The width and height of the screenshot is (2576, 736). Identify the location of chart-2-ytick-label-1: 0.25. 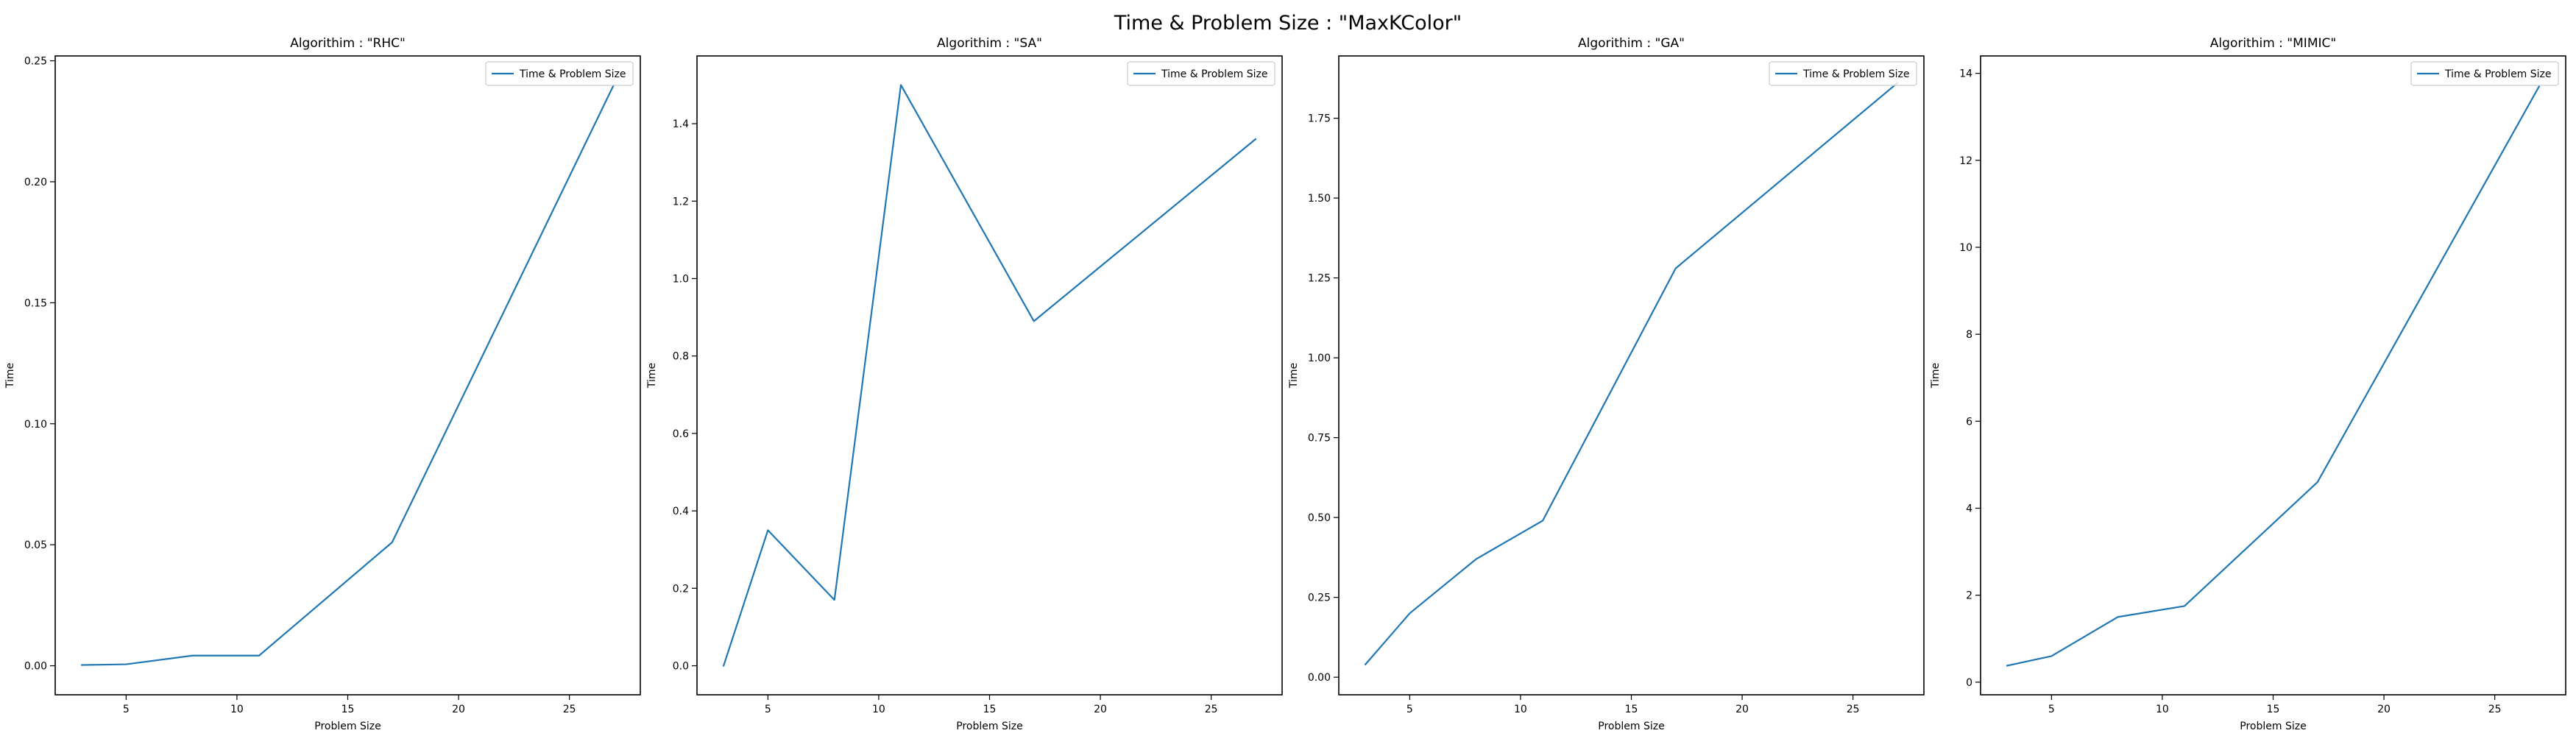
(1319, 598).